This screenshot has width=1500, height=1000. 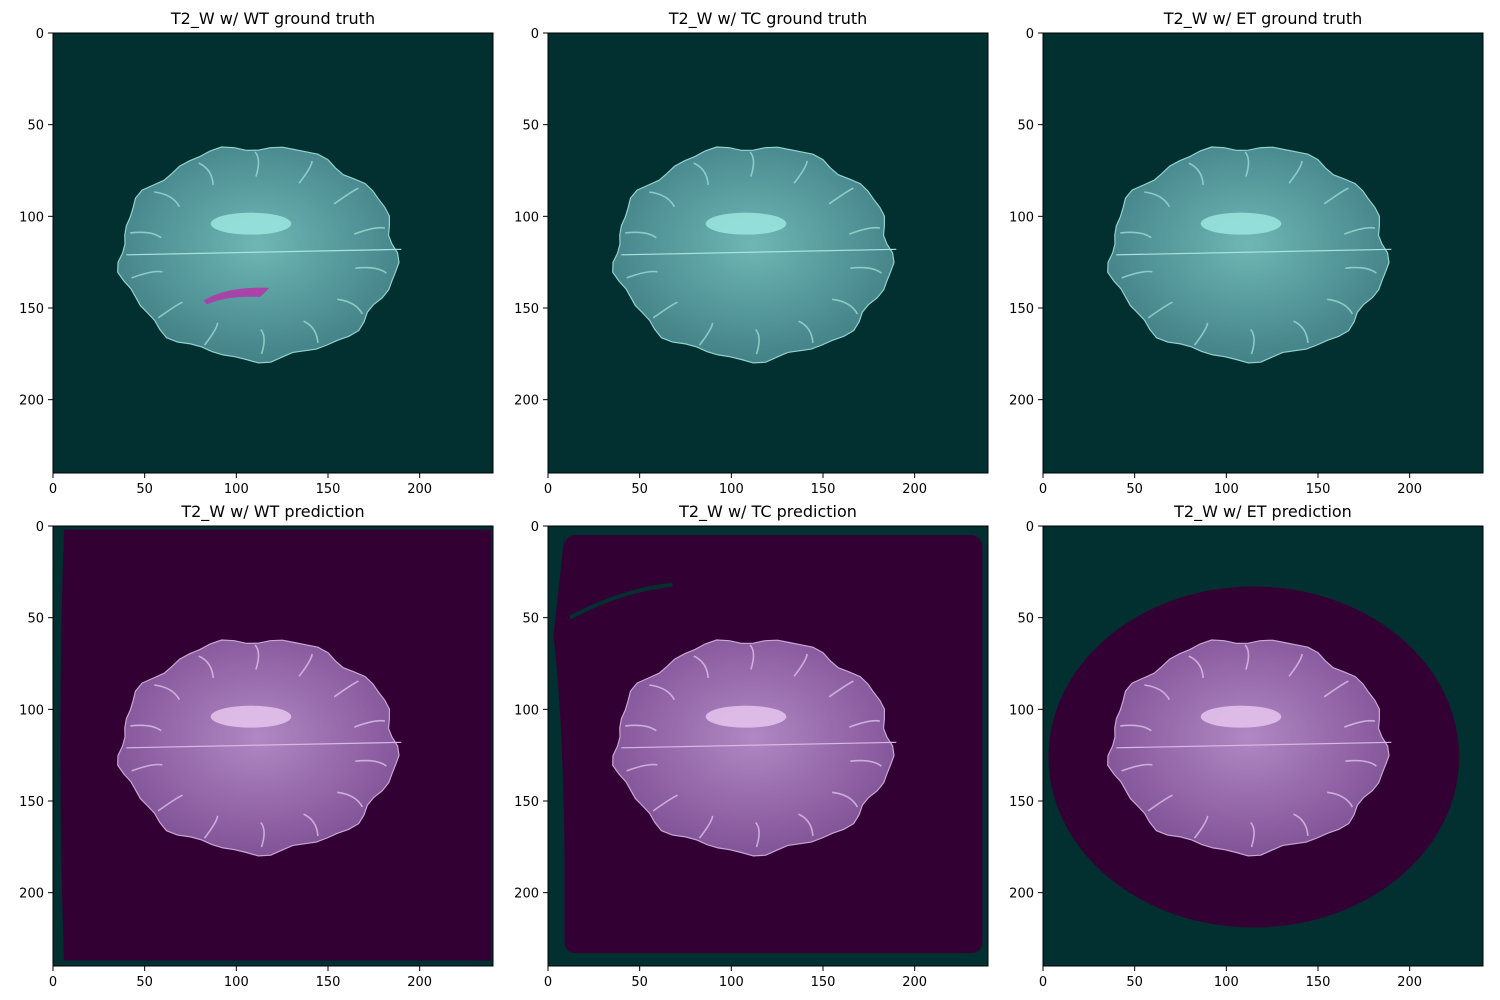 What do you see at coordinates (1263, 19) in the screenshot?
I see `panel-title: T2_W w/ ET ground truth` at bounding box center [1263, 19].